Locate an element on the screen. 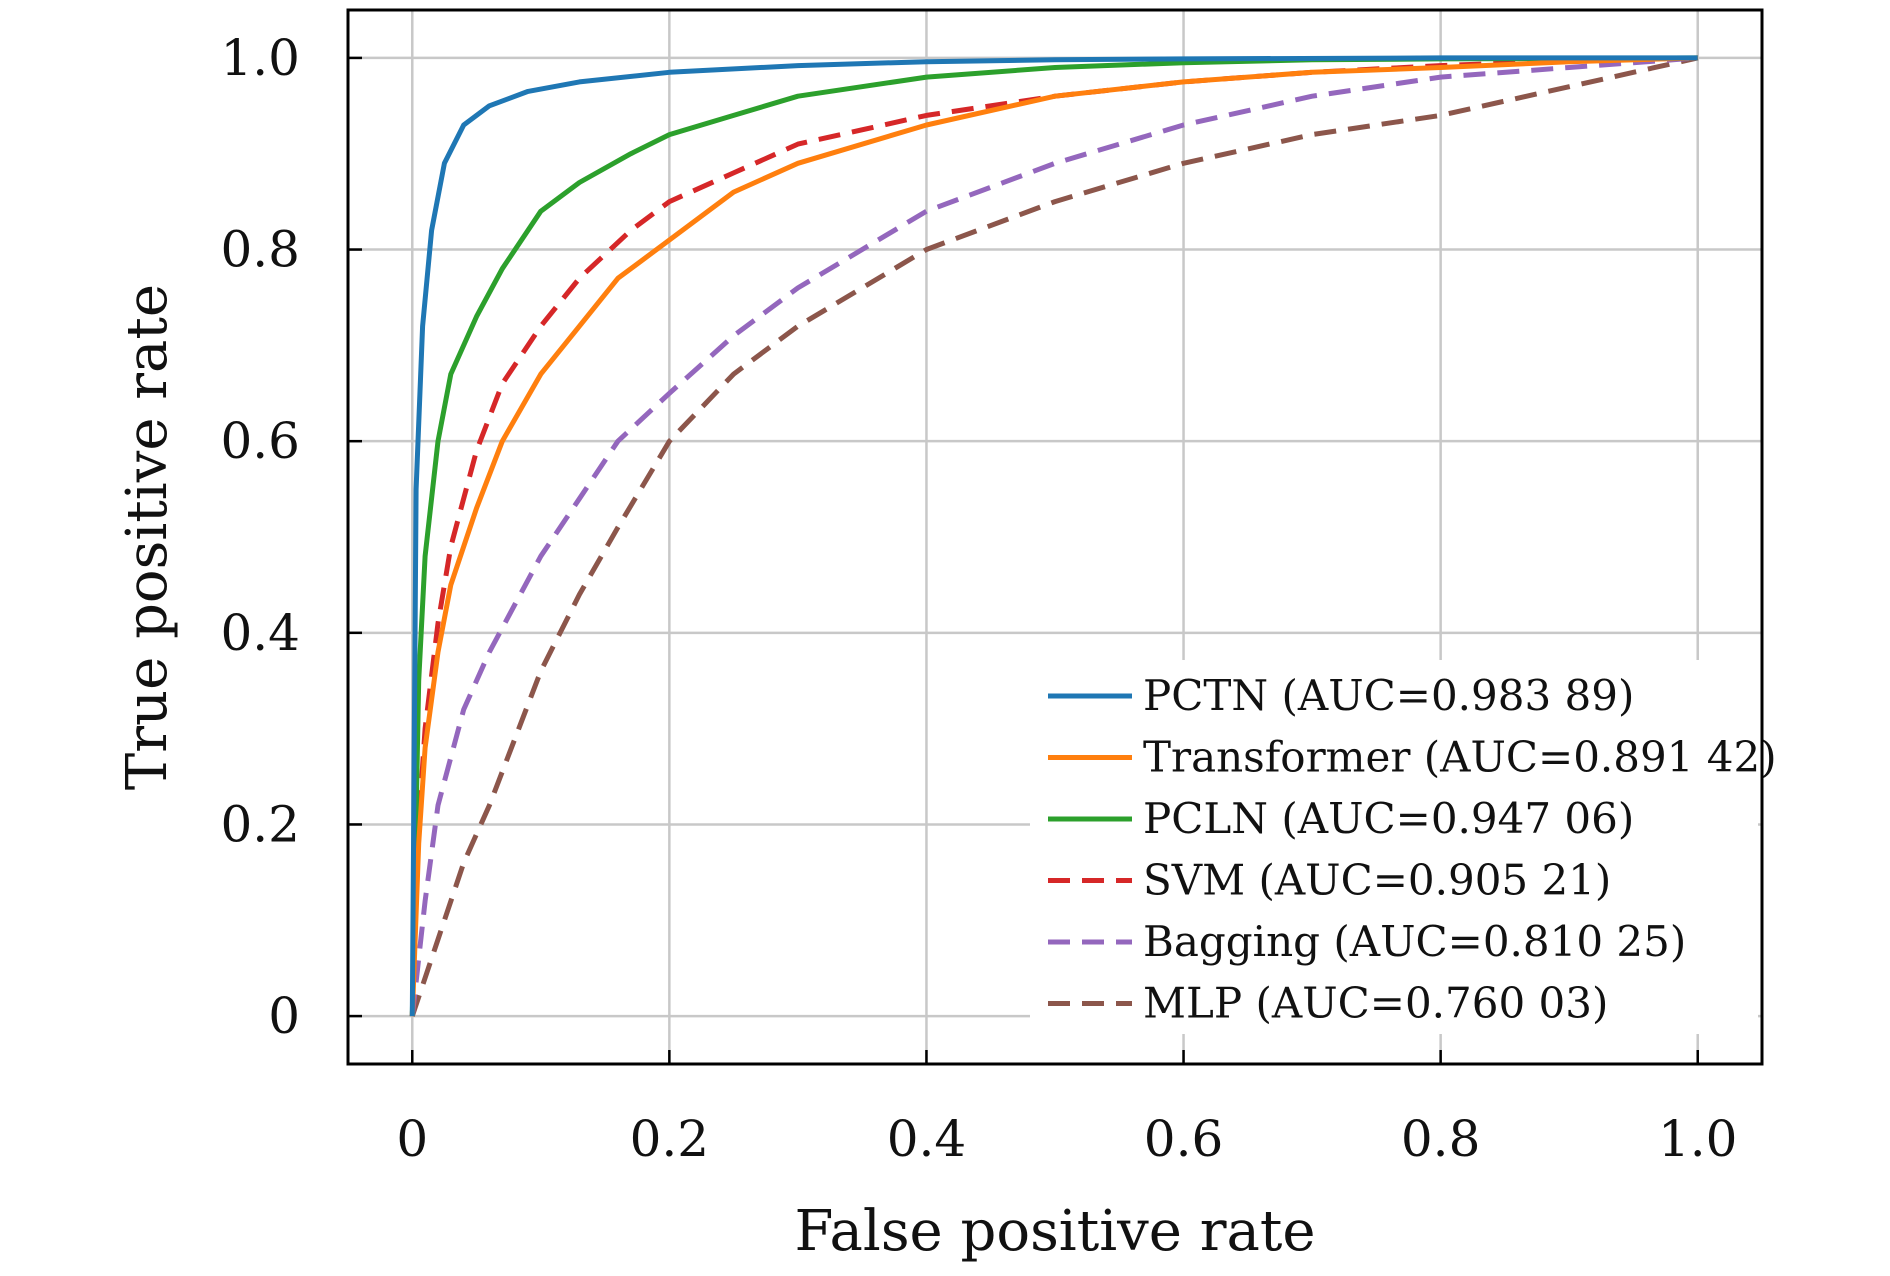  y-axis-title: True positive rate is located at coordinates (147, 537).